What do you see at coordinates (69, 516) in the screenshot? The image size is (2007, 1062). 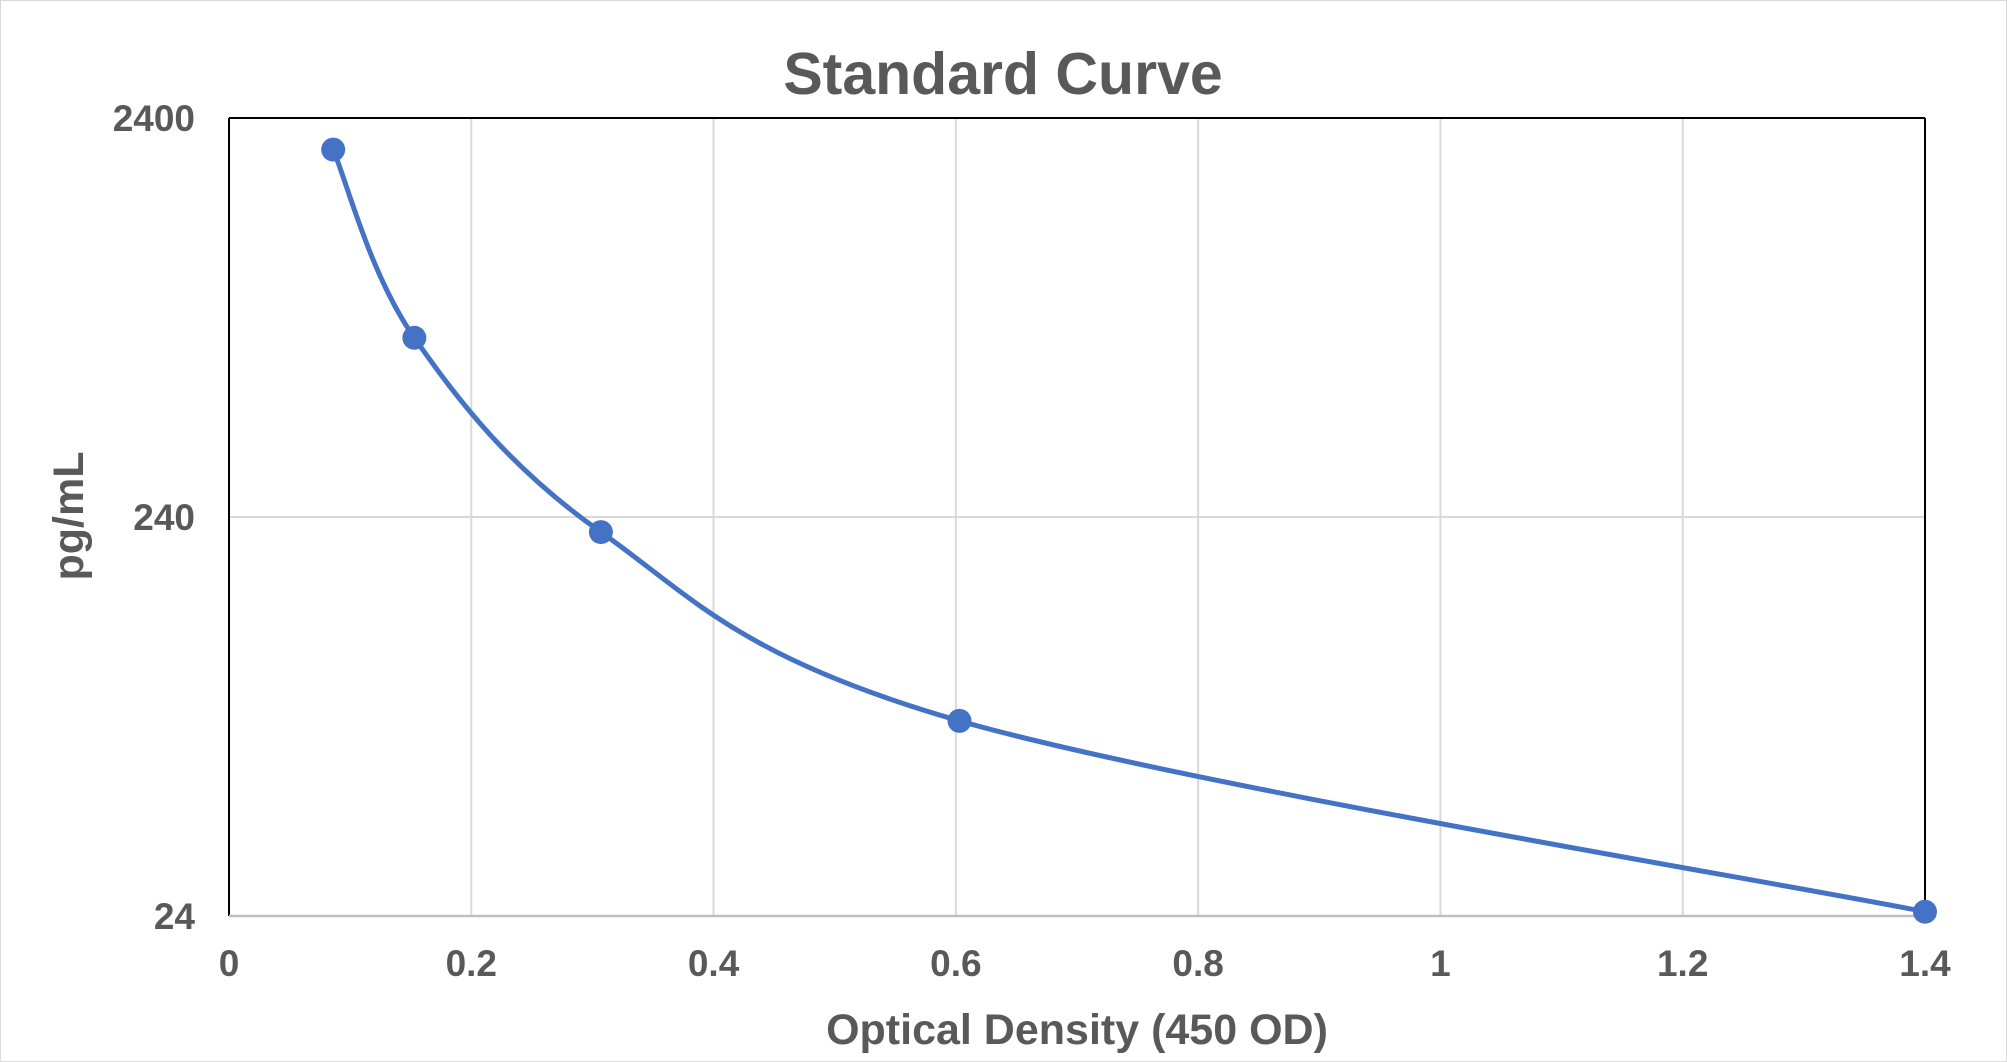 I see `y-axis-title: pg/mL` at bounding box center [69, 516].